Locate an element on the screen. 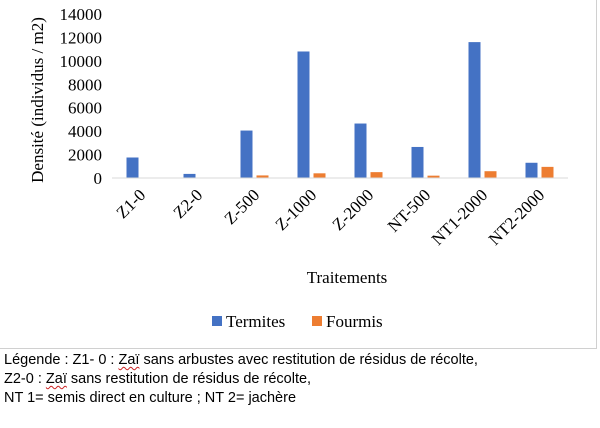 This screenshot has height=428, width=600. x-tick-label: Z2-0 is located at coordinates (188, 203).